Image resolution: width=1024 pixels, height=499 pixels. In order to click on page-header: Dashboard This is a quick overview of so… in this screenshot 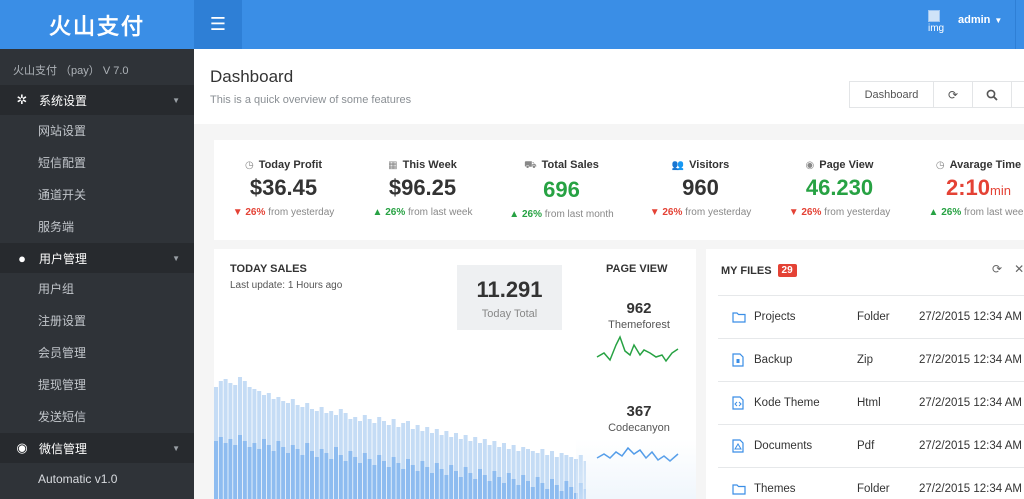, I will do `click(609, 86)`.